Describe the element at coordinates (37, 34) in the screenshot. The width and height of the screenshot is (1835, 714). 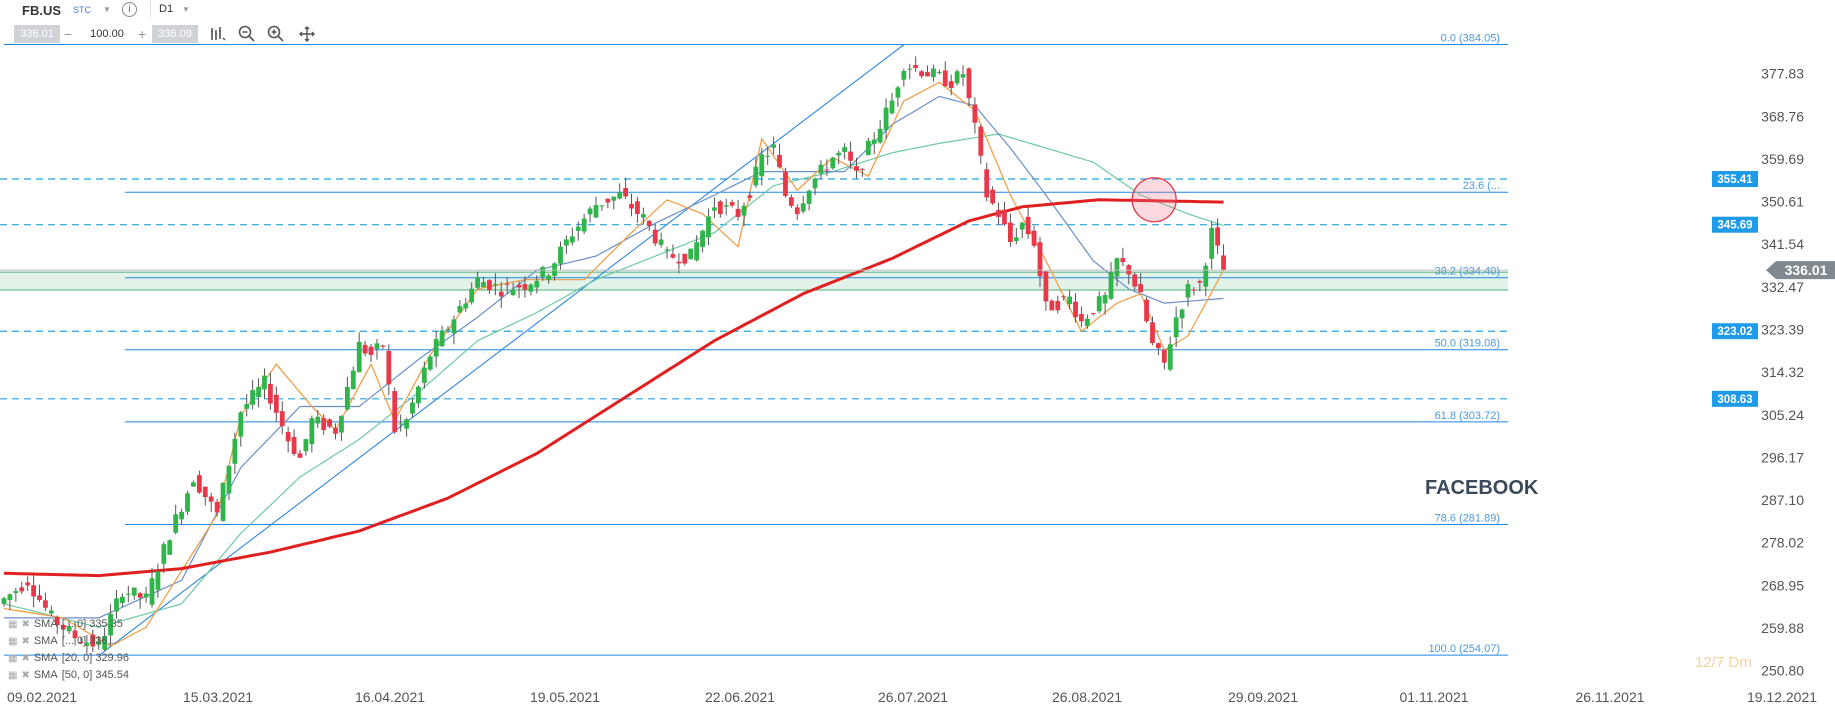
I see `bid-price-badge: 336.01` at that location.